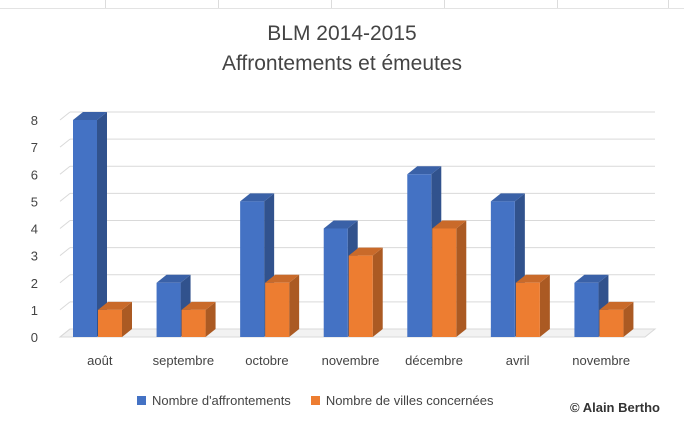 This screenshot has width=684, height=427. What do you see at coordinates (34, 147) in the screenshot?
I see `y-tick-label-7: 7` at bounding box center [34, 147].